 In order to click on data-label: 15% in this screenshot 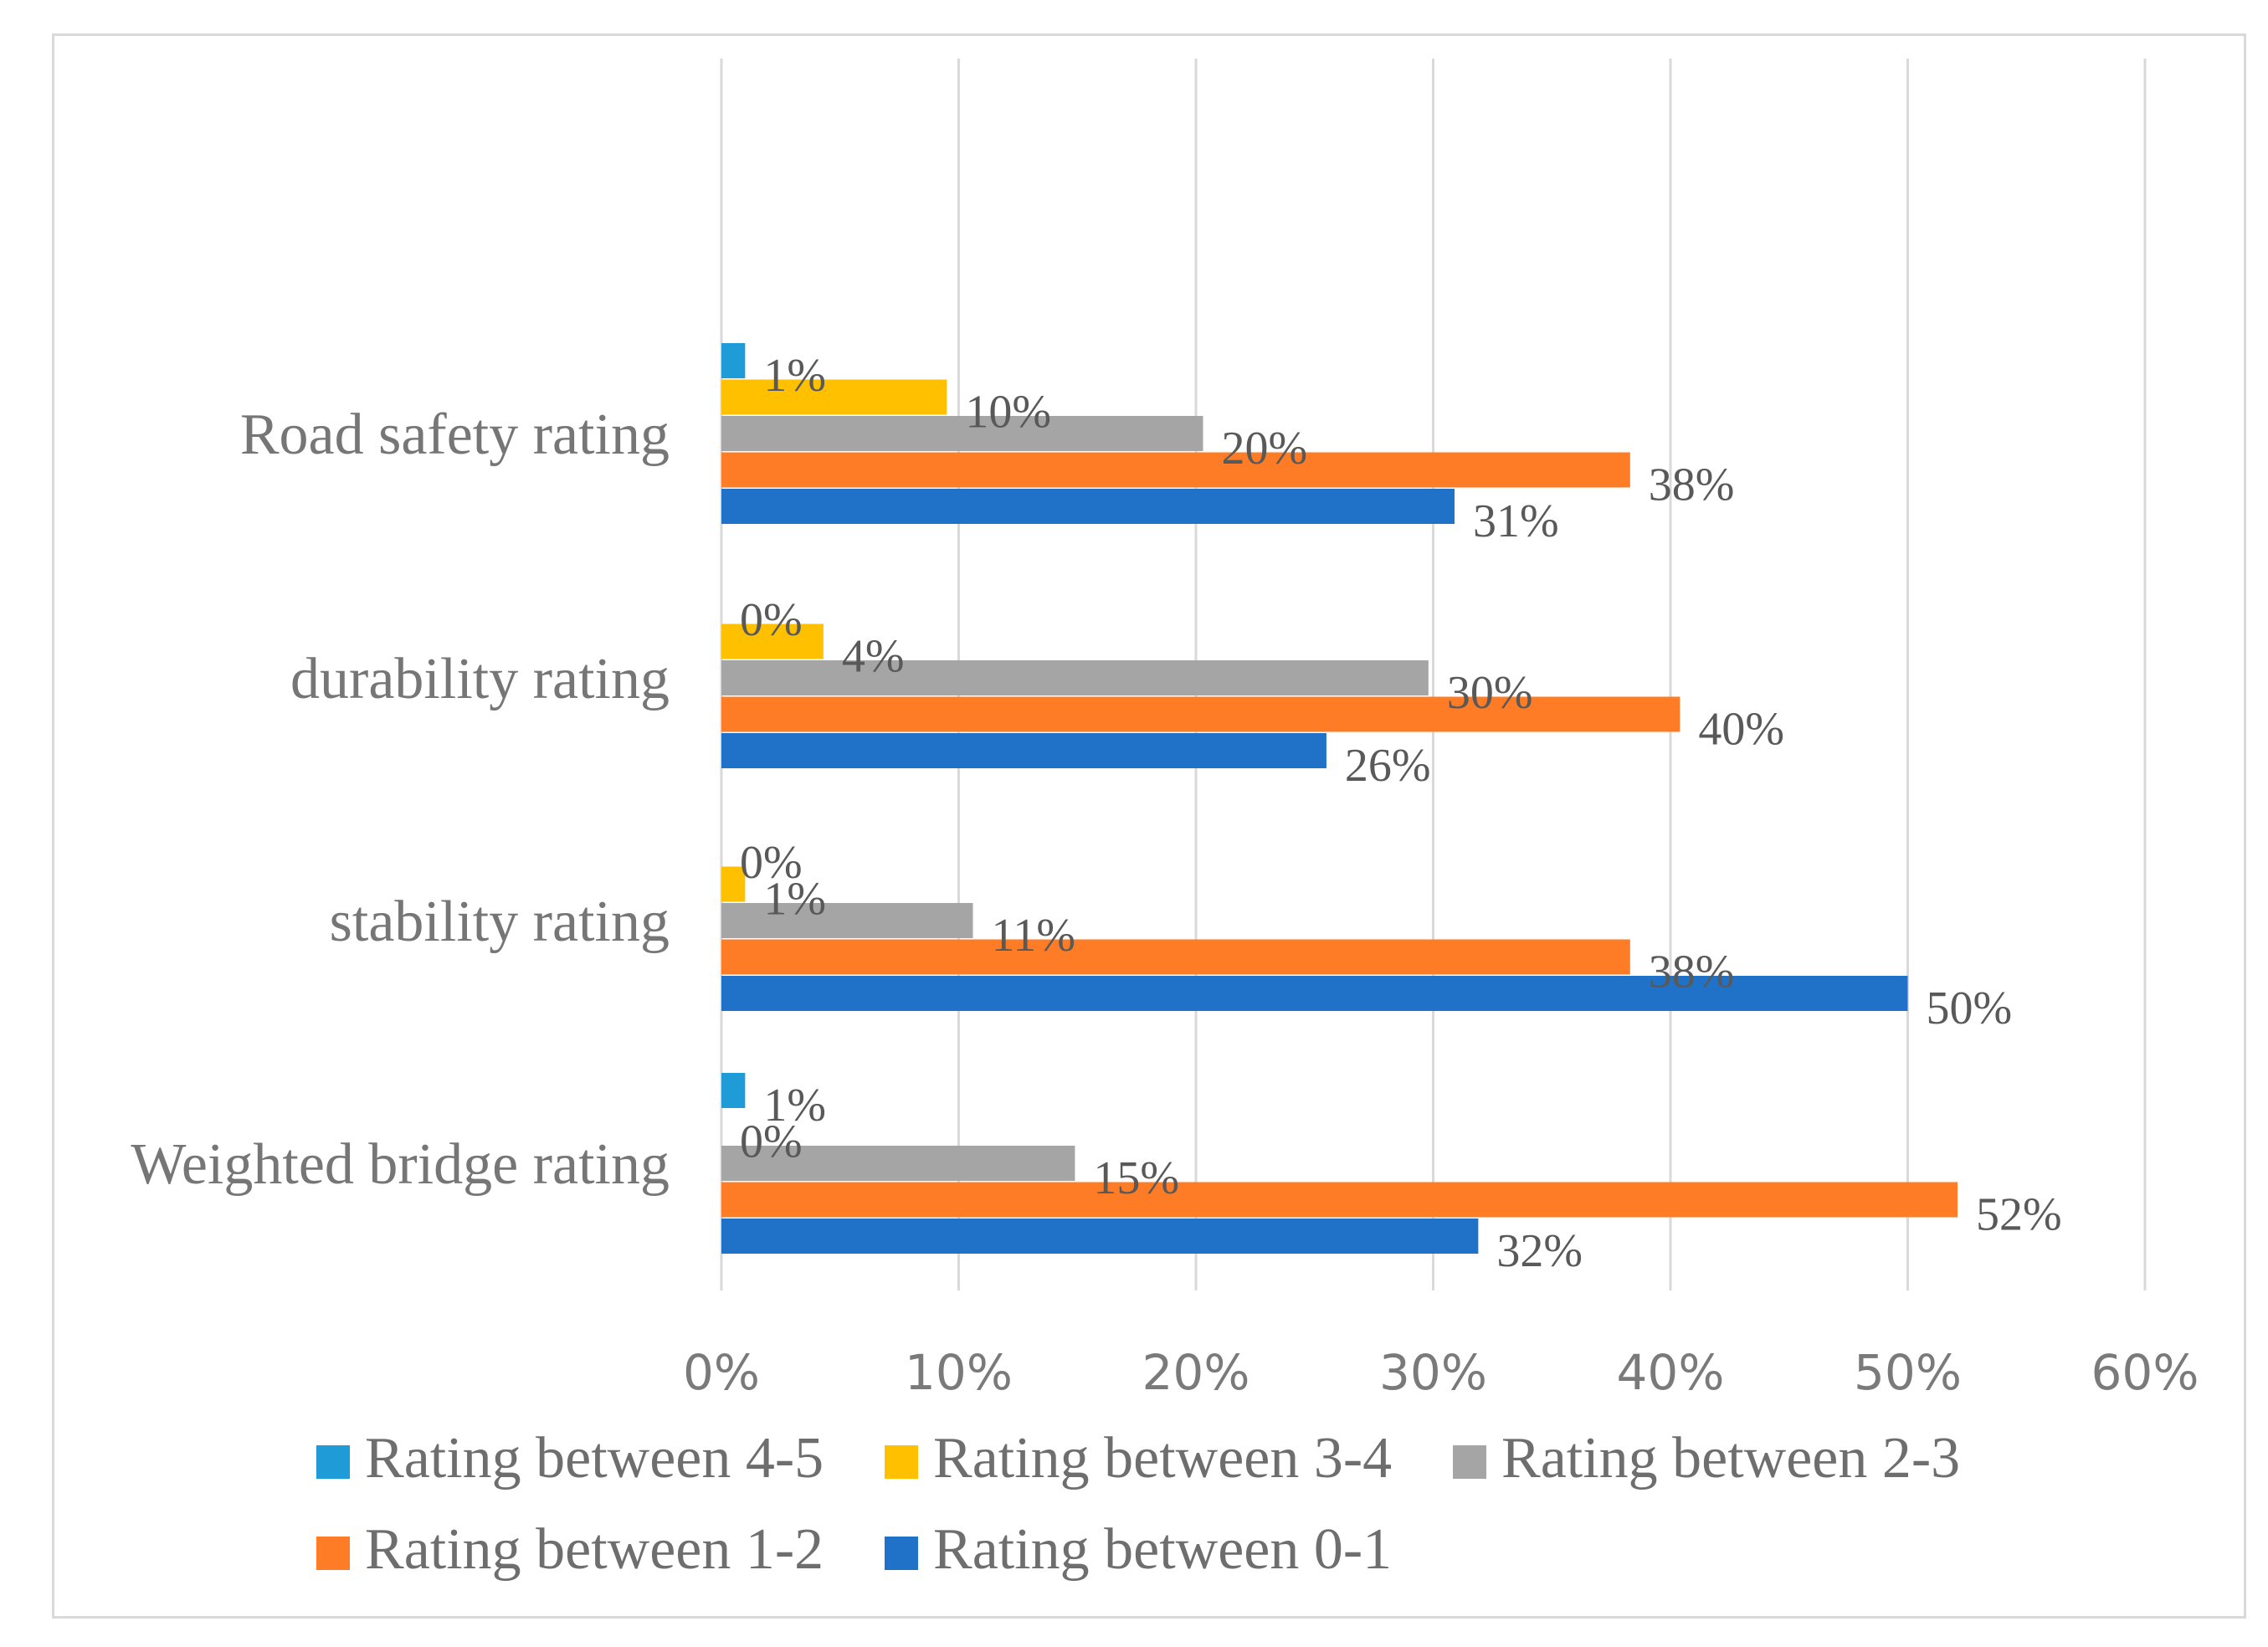, I will do `click(1136, 1178)`.